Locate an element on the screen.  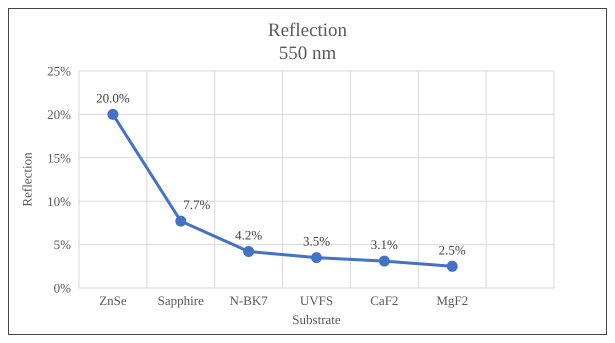
chart-subtitle: 550 nm is located at coordinates (308, 53).